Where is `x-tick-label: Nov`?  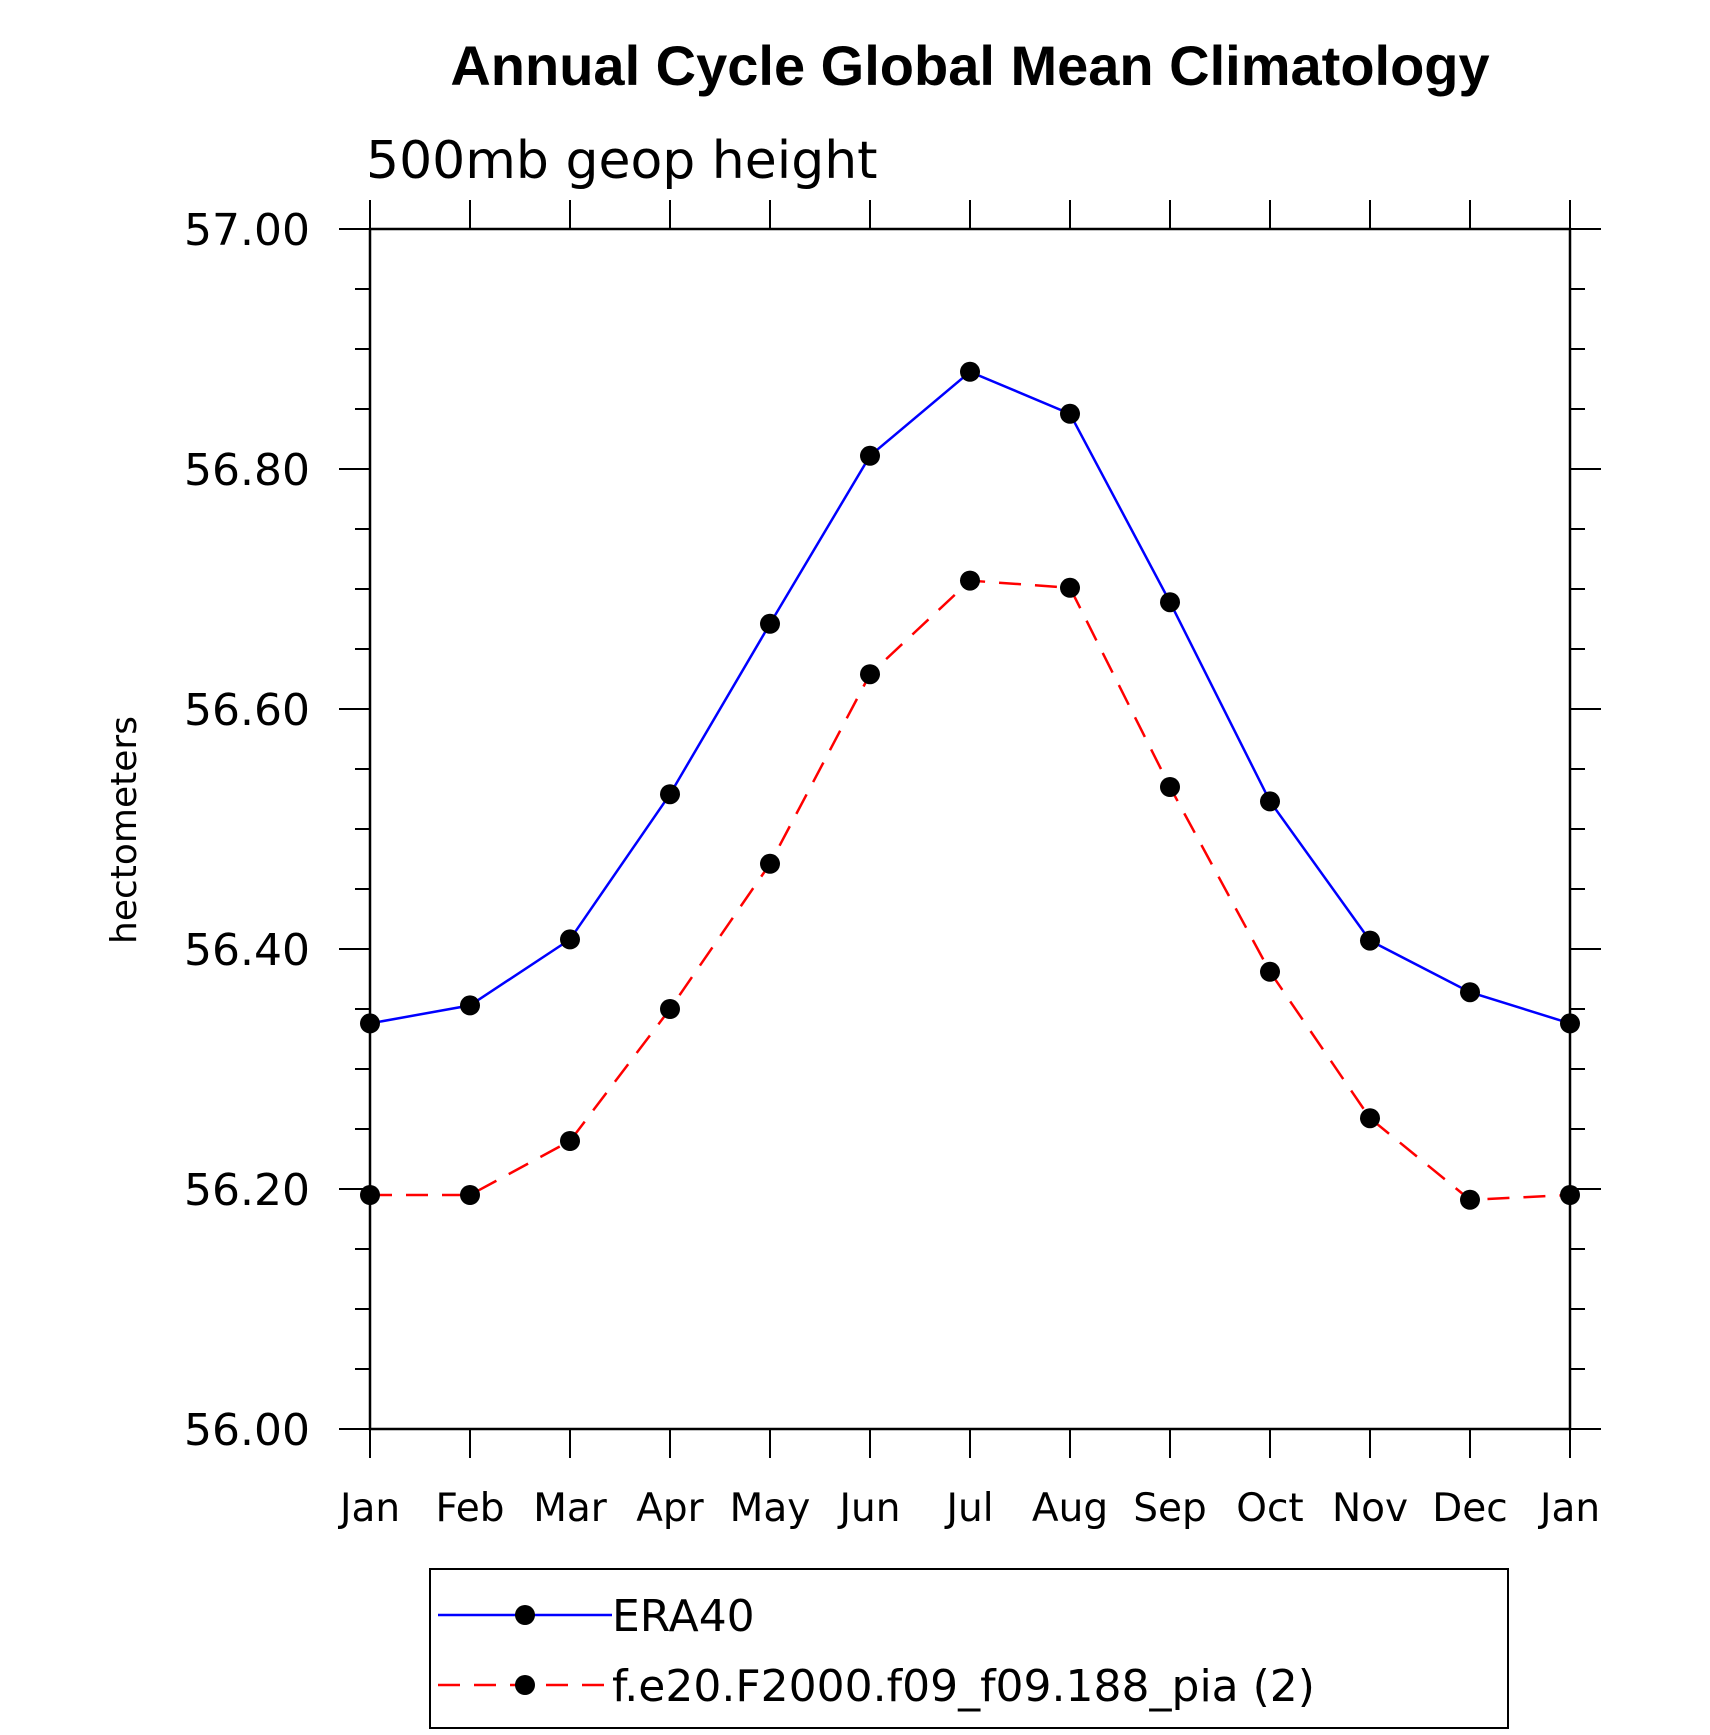 x-tick-label: Nov is located at coordinates (1370, 1508).